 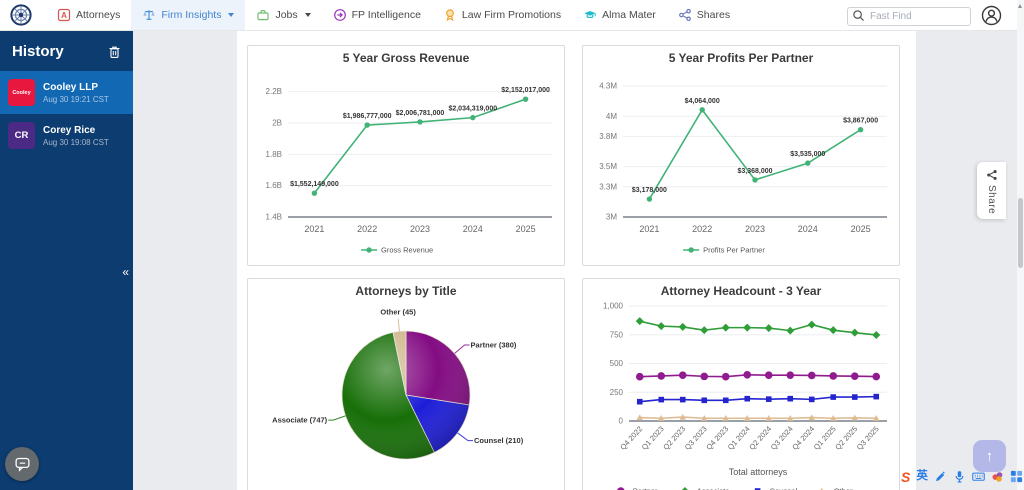 I want to click on nav-item-law-firm-promotions: Law Firm Promotions, so click(x=502, y=15).